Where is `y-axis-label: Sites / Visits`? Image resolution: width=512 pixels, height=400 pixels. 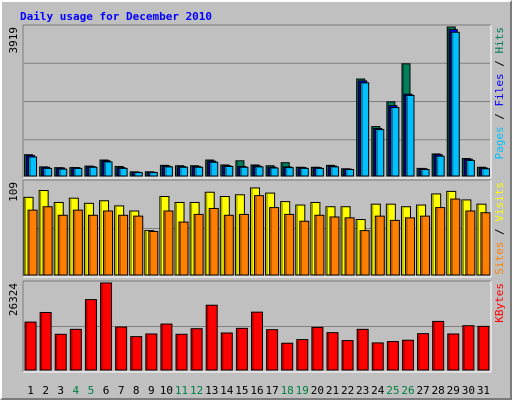 y-axis-label: Sites / Visits is located at coordinates (499, 228).